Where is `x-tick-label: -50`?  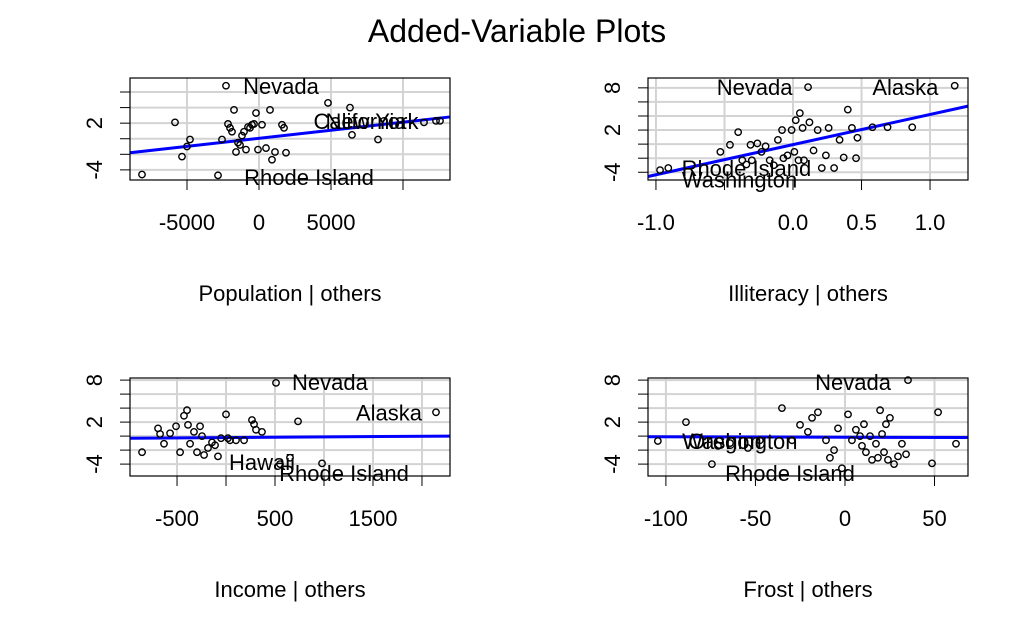
x-tick-label: -50 is located at coordinates (756, 518).